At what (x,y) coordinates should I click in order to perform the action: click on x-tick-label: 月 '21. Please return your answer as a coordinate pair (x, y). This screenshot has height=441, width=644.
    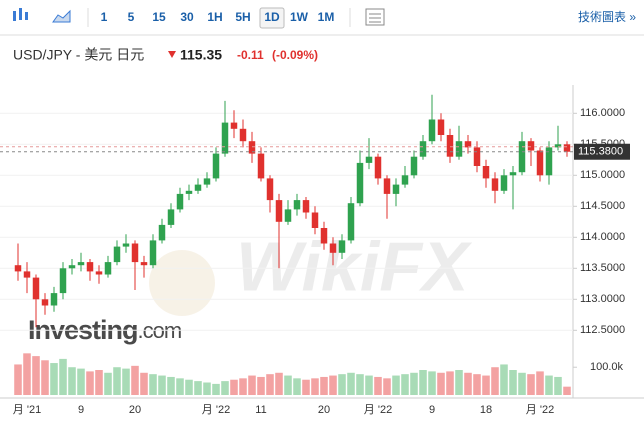
    Looking at the image, I should click on (27, 410).